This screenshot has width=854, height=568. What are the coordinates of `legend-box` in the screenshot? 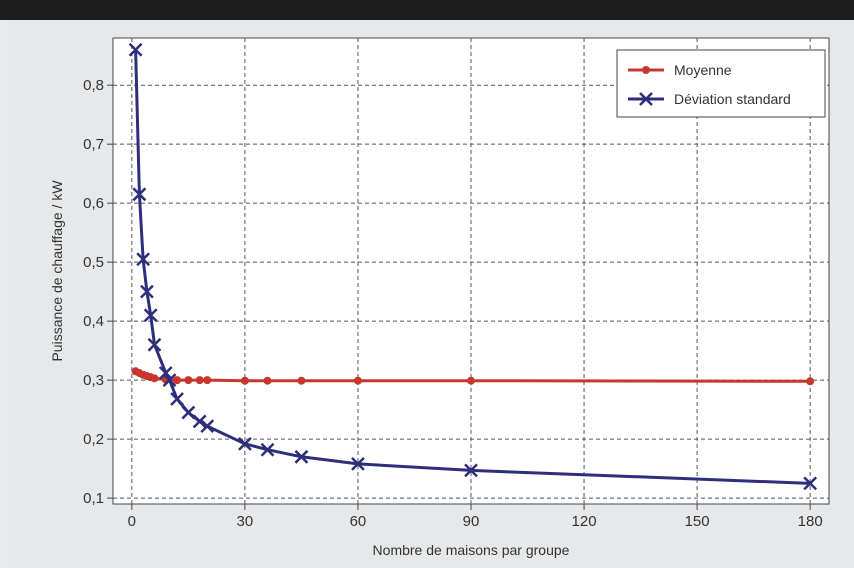 It's located at (721, 83).